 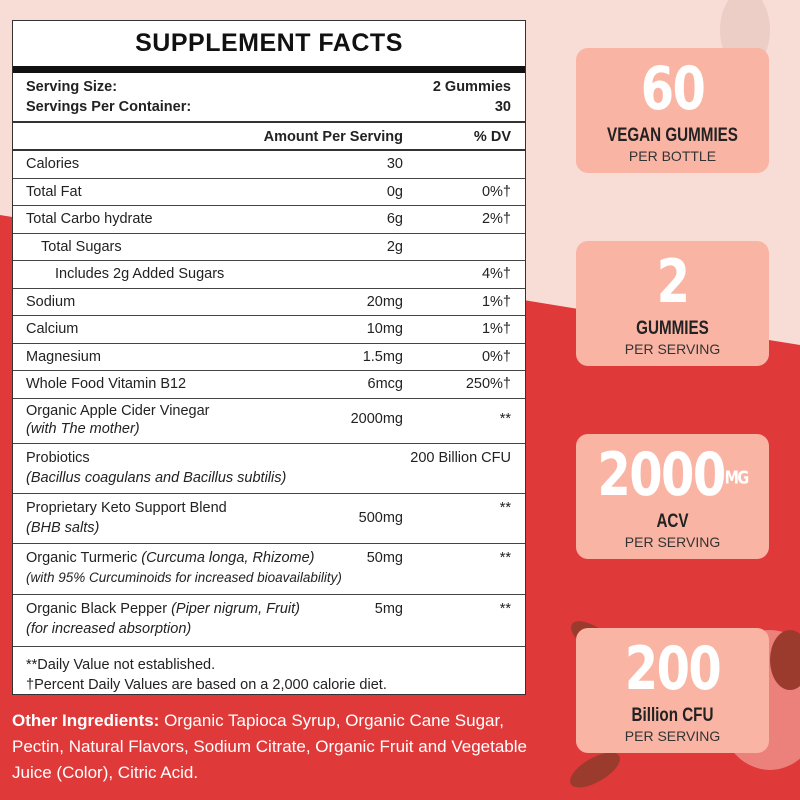 I want to click on stat-label: VEGAN GUMMIES, so click(x=672, y=136).